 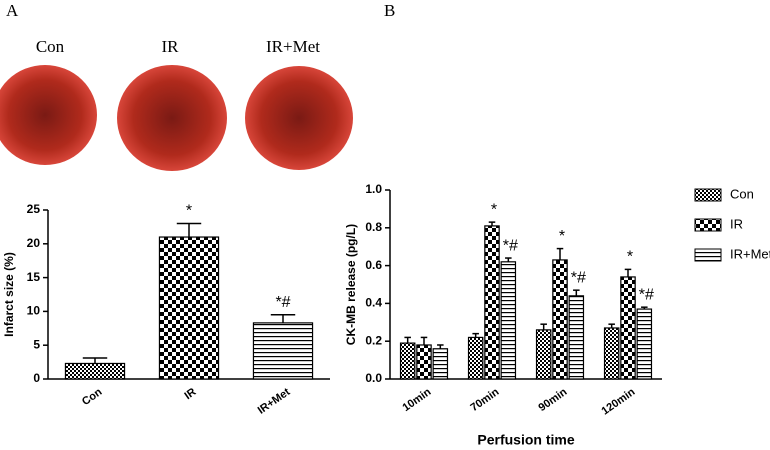 What do you see at coordinates (36, 378) in the screenshot?
I see `y-tick-label: 0` at bounding box center [36, 378].